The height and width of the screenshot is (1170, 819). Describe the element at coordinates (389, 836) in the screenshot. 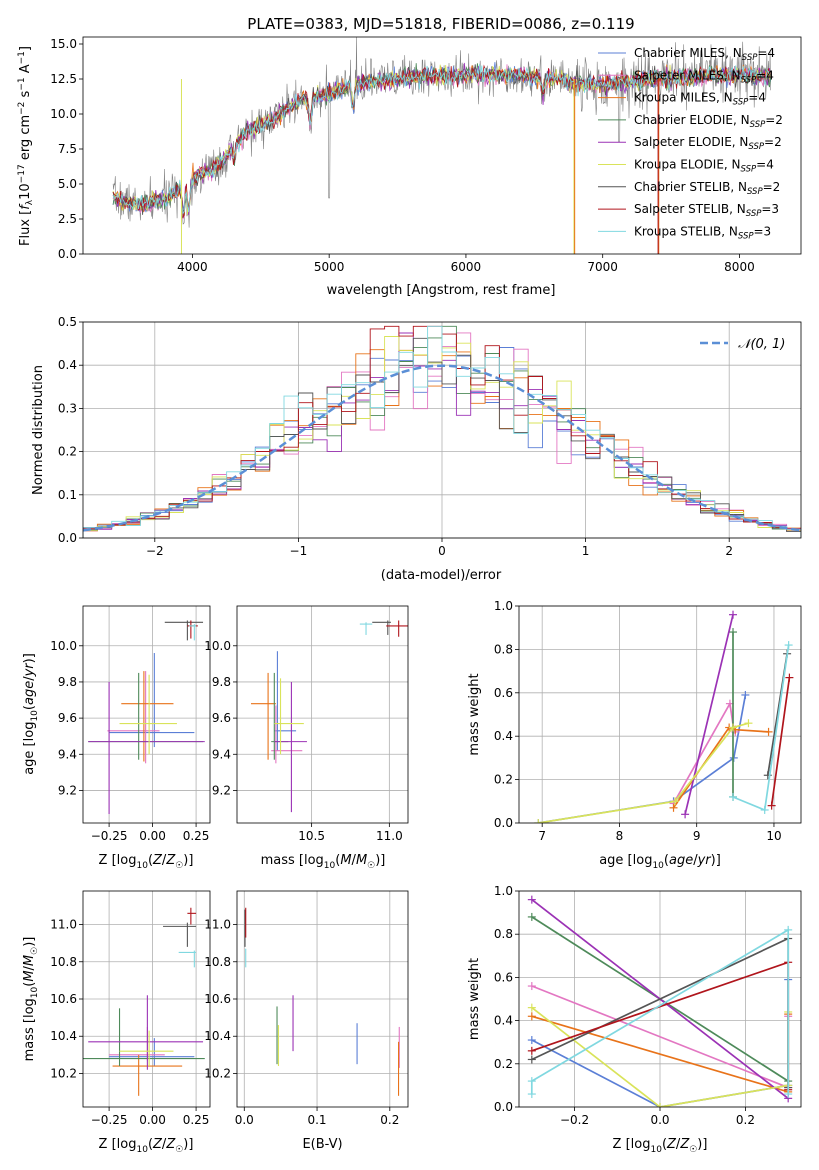

I see `x-tick-label: 11.0` at that location.